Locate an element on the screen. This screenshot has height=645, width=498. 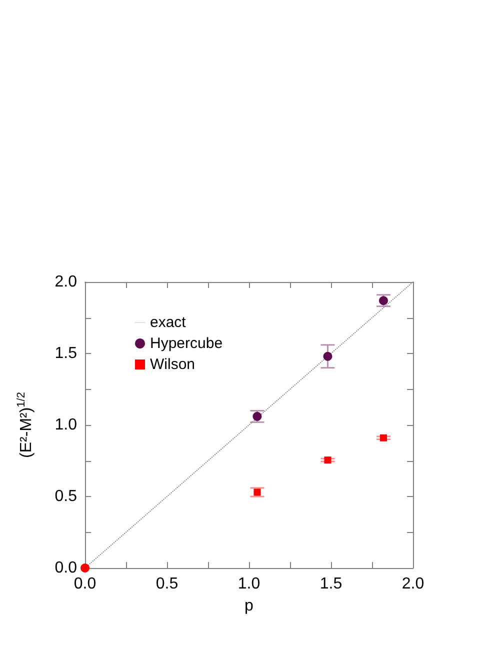
legend-label: Hypercube is located at coordinates (186, 343).